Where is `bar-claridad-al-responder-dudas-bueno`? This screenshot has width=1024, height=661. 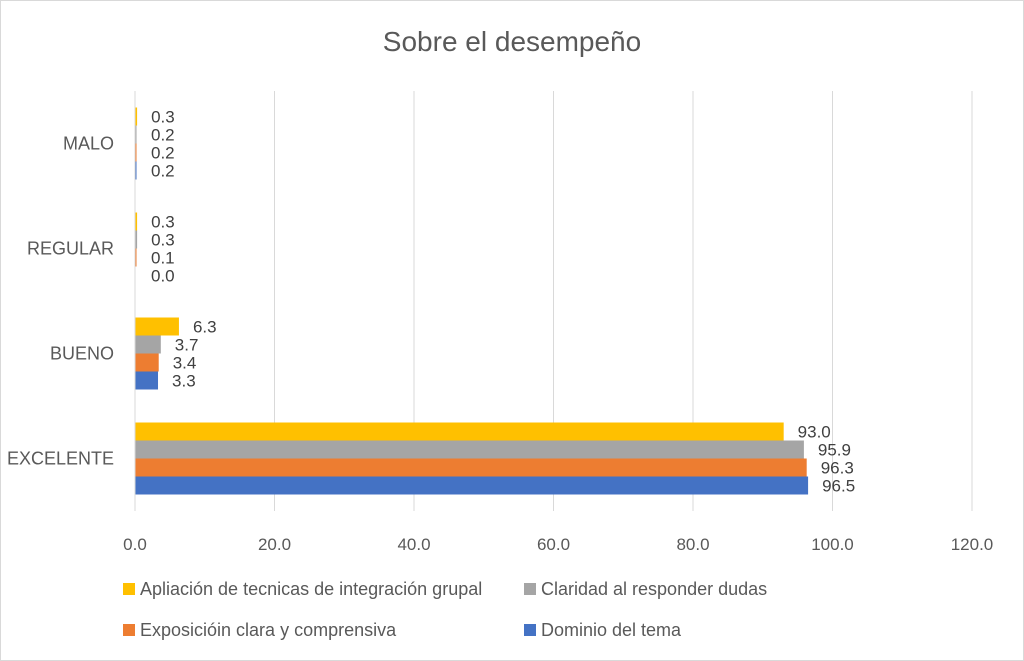 bar-claridad-al-responder-dudas-bueno is located at coordinates (148, 344).